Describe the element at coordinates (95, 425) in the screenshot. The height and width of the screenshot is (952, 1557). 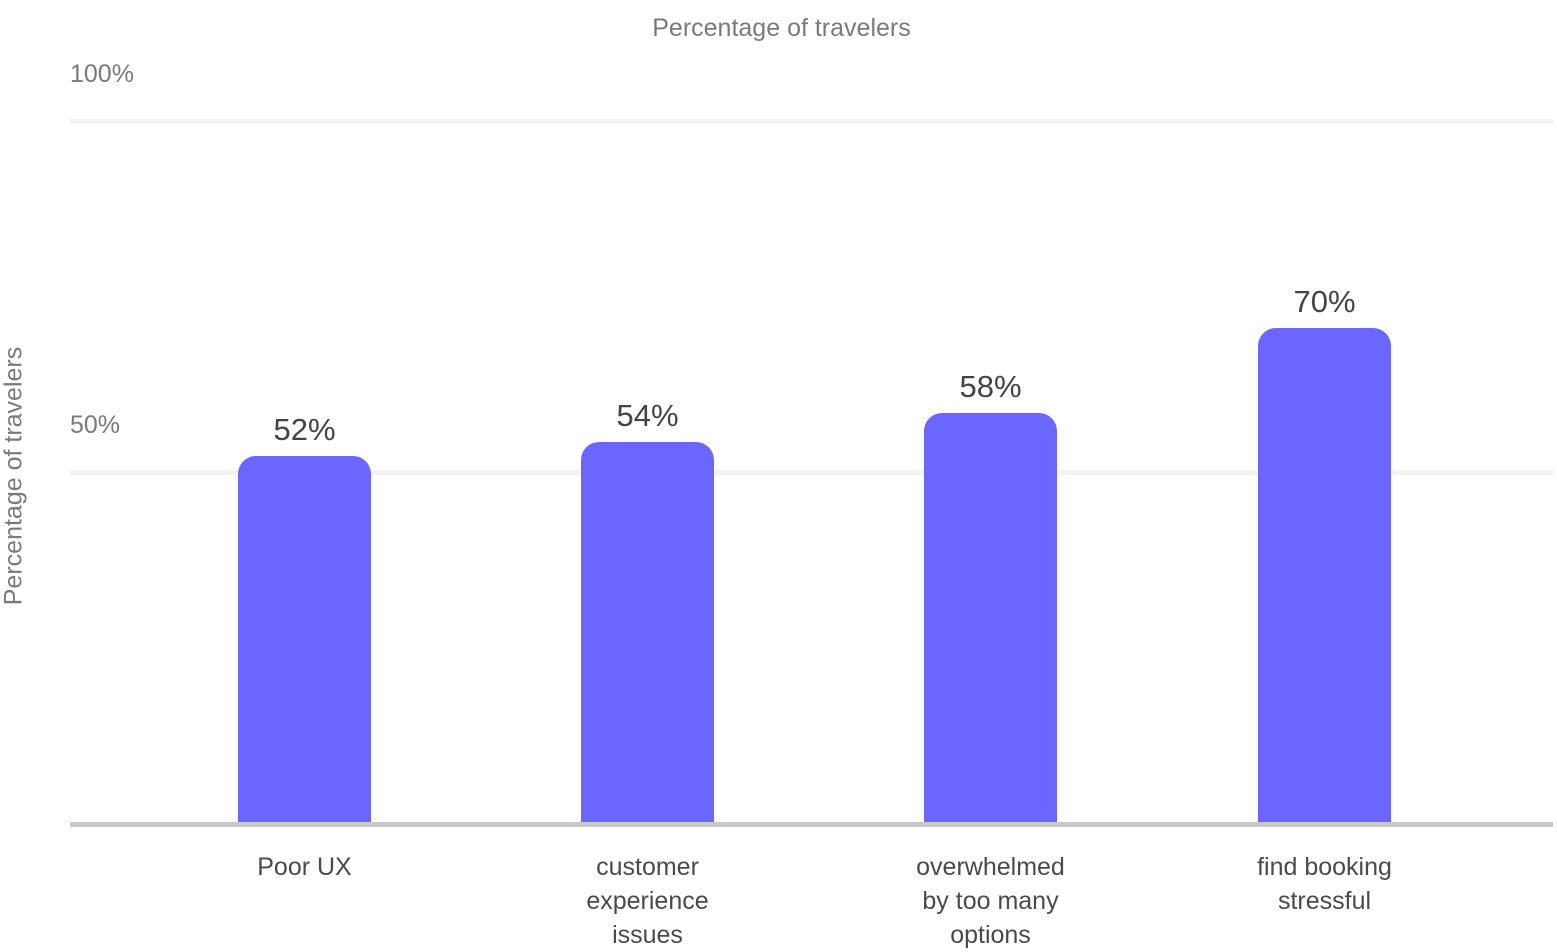
I see `y-tick-50: 50%` at that location.